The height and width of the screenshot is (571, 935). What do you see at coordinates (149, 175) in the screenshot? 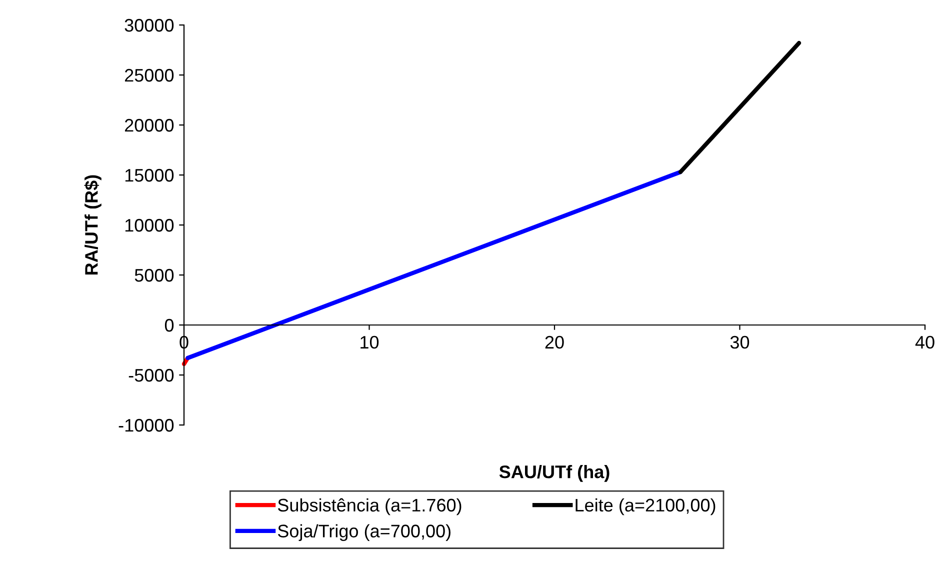
I see `y-tick-label: 15000` at bounding box center [149, 175].